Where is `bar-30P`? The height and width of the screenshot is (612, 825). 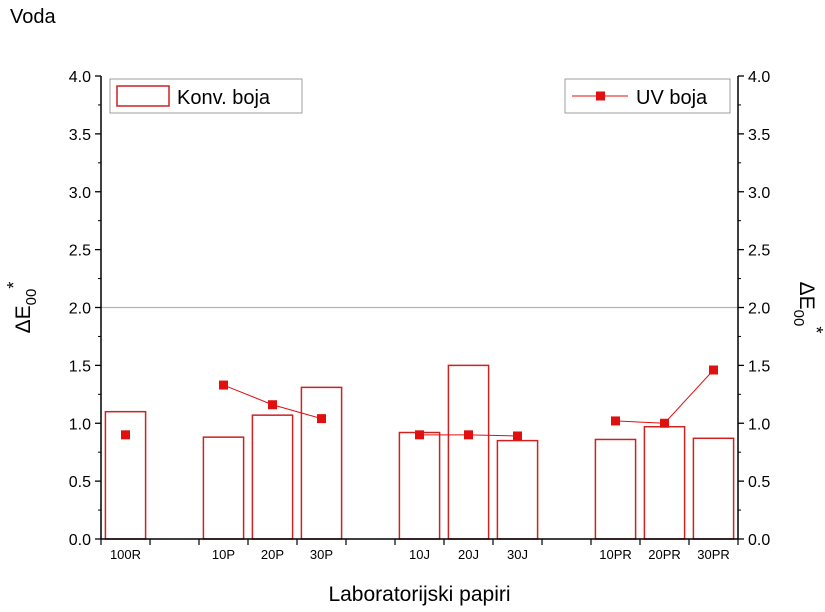
bar-30P is located at coordinates (321, 463).